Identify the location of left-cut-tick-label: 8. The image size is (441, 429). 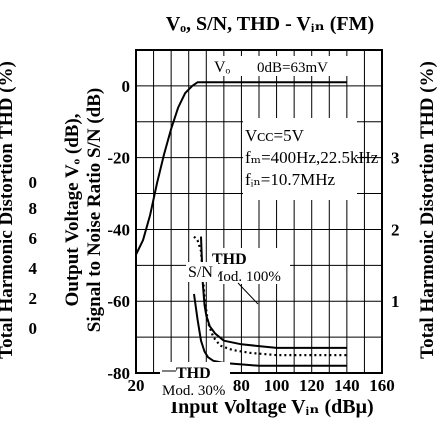
(33, 208).